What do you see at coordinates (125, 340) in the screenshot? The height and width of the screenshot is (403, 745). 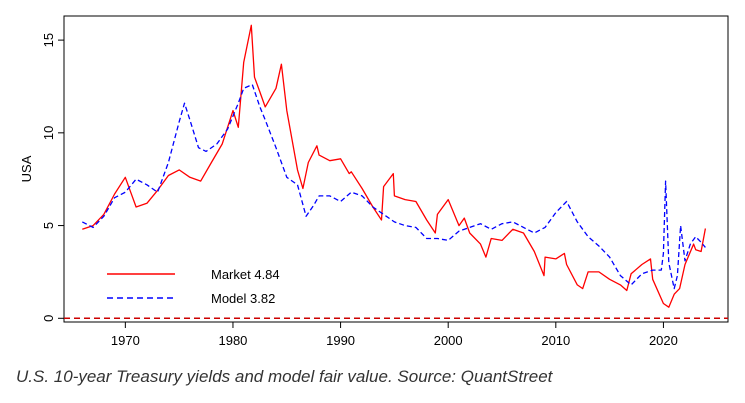 I see `x-tick-label: 1970` at bounding box center [125, 340].